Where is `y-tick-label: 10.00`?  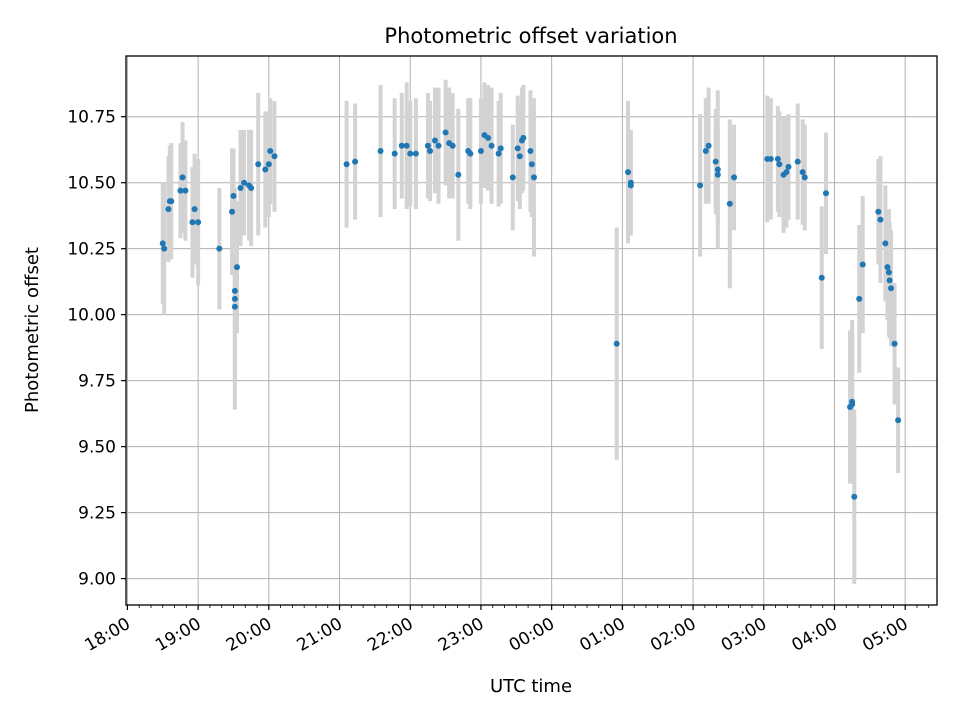 y-tick-label: 10.00 is located at coordinates (91, 316).